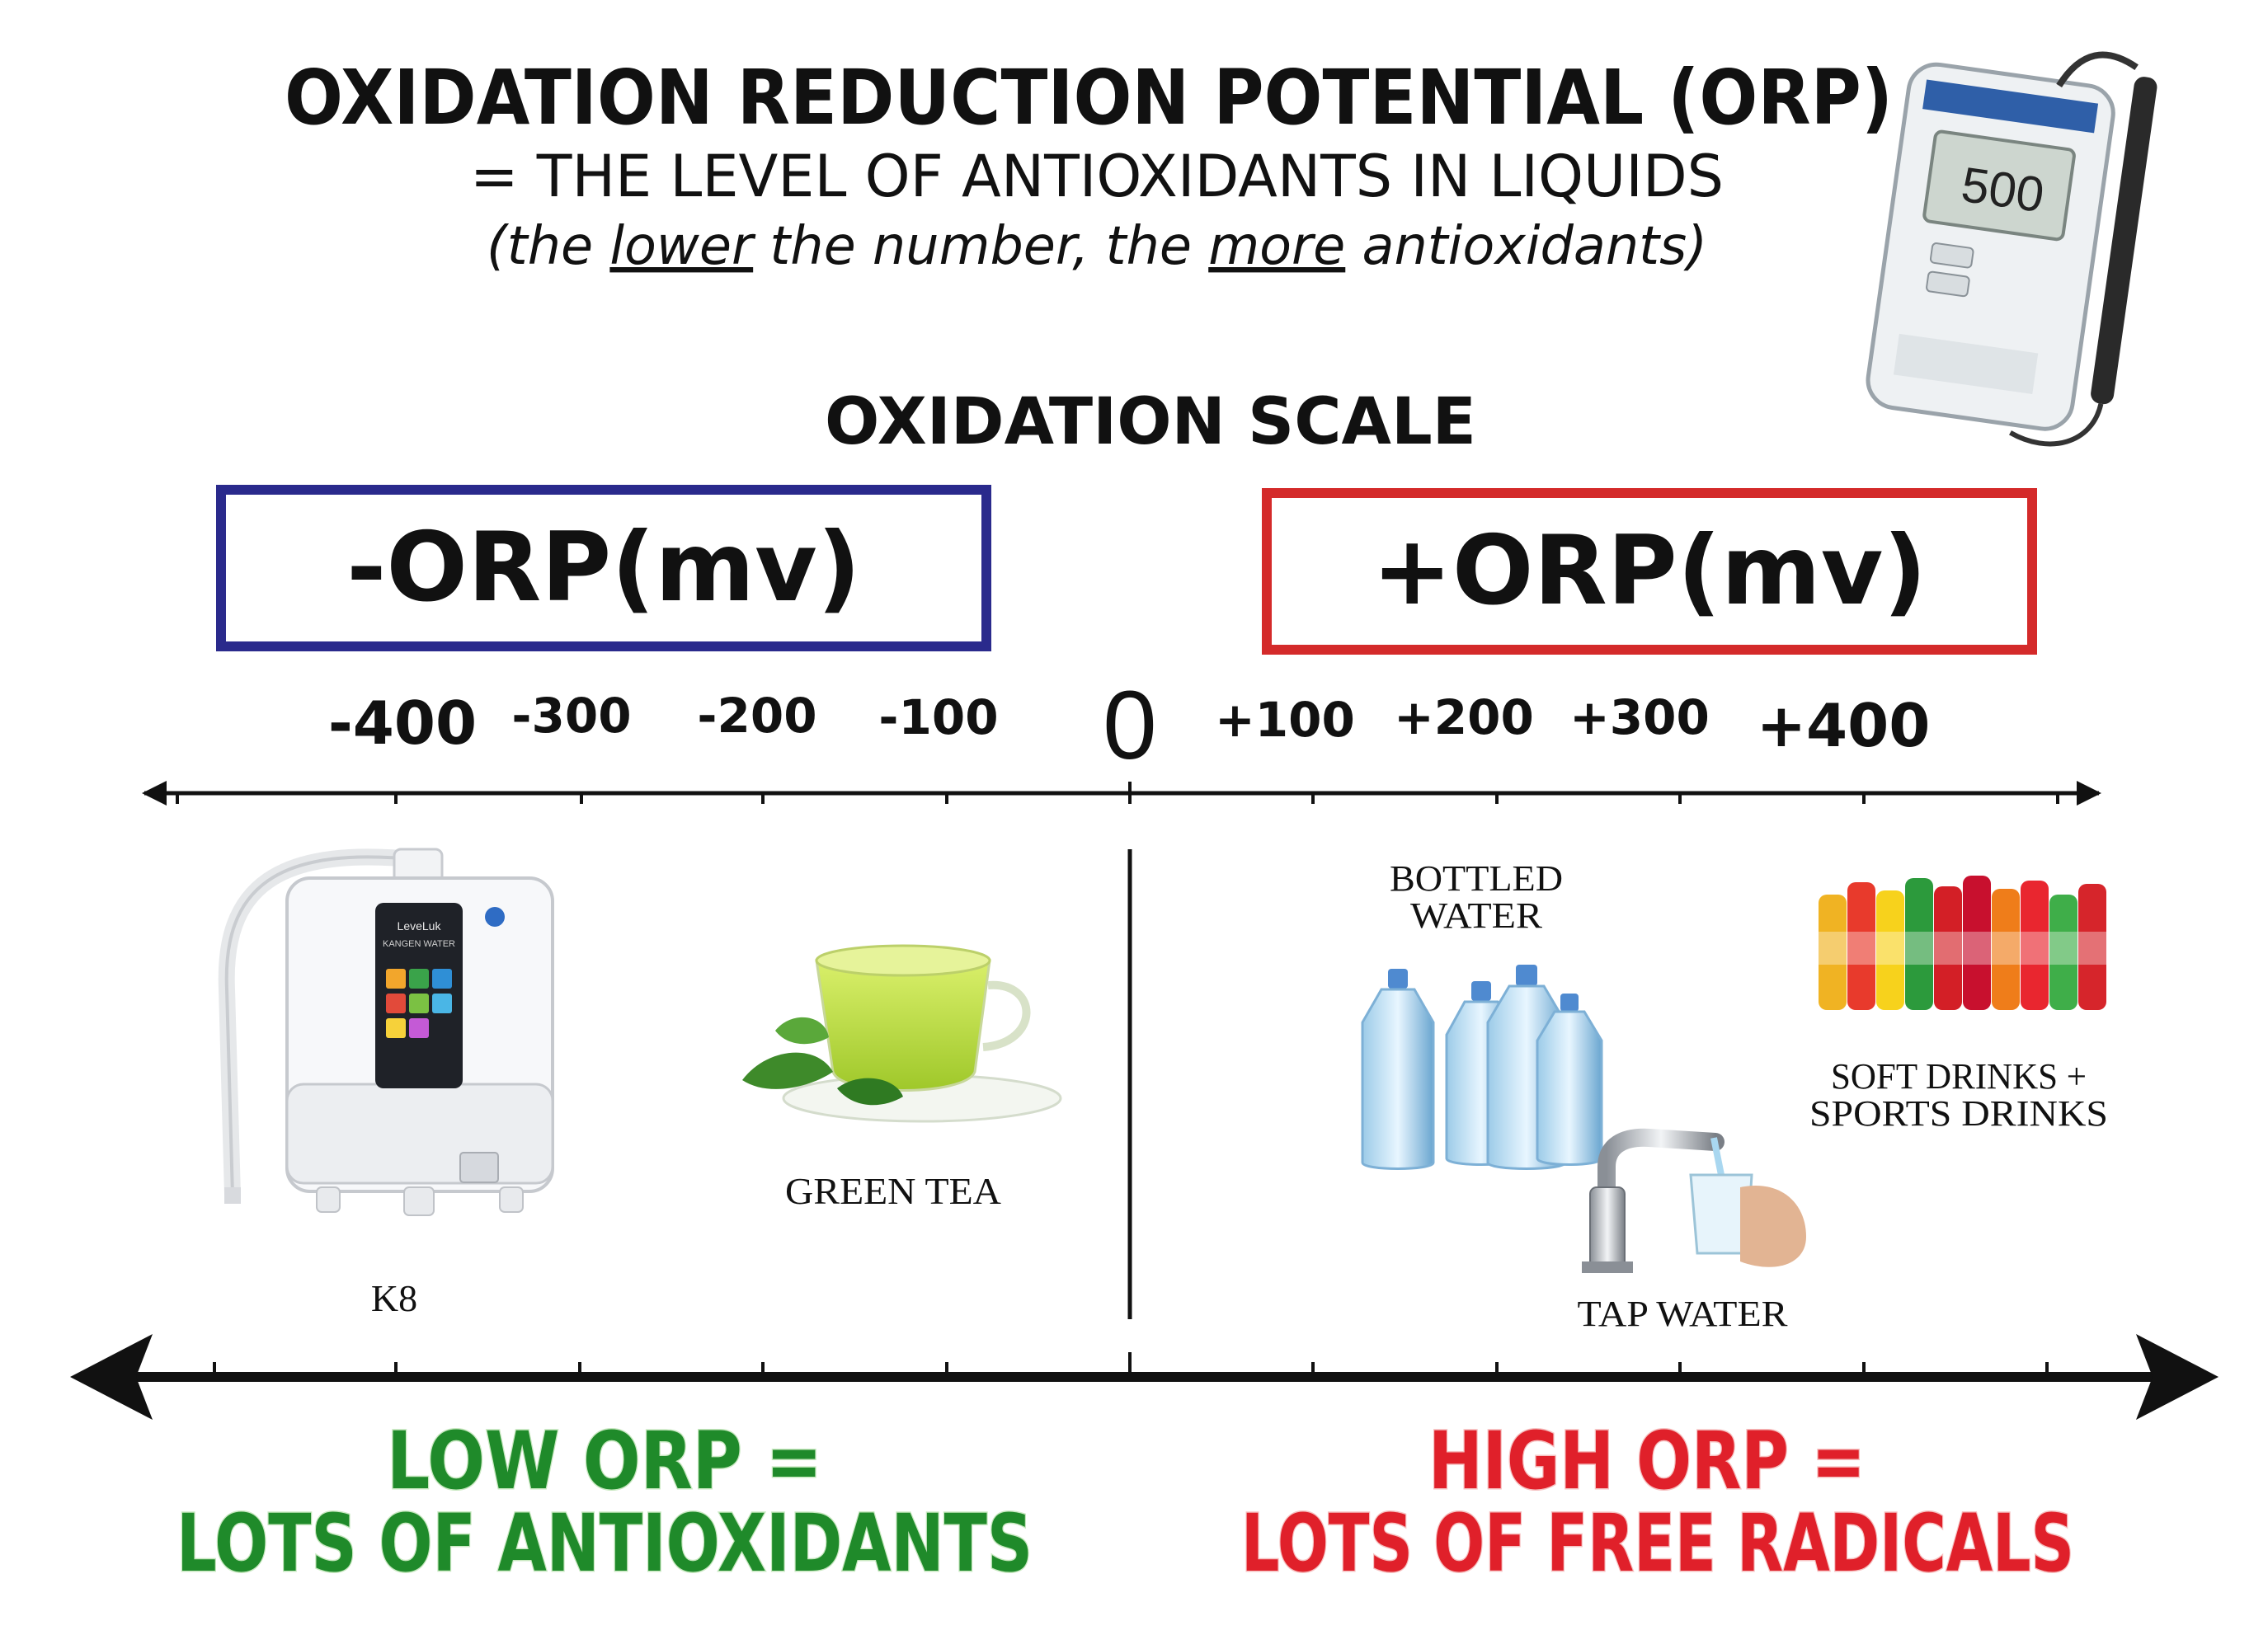 The image size is (2268, 1649). I want to click on positive-orp-label: +ORP(mv), so click(1649, 571).